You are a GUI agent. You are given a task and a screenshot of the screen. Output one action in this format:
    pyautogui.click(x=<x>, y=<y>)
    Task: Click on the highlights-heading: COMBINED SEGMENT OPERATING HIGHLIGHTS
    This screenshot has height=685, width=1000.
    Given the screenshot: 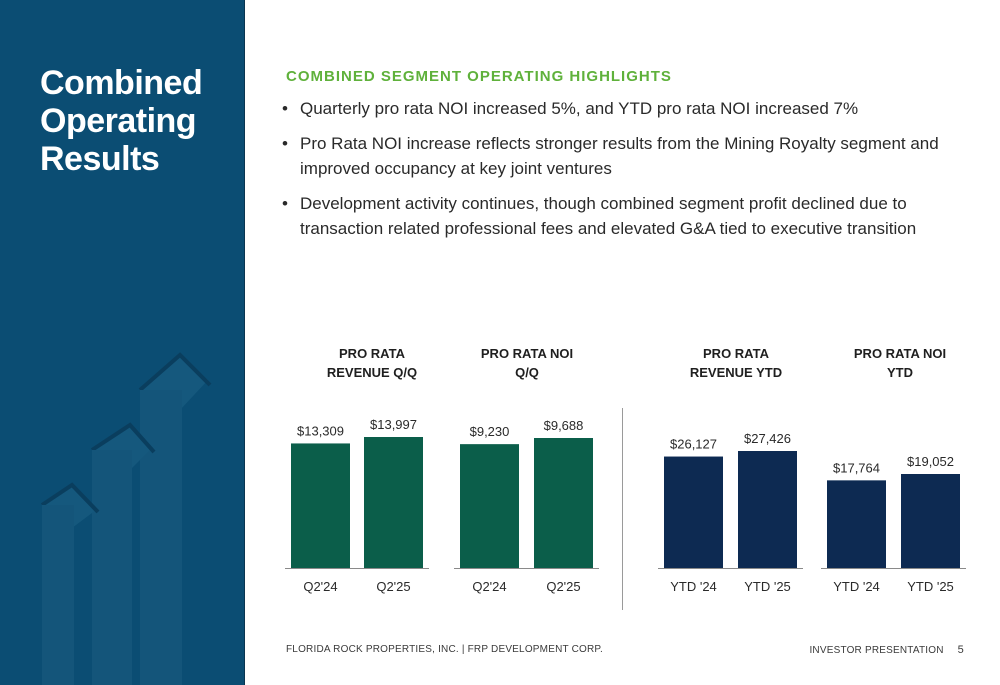 What is the action you would take?
    pyautogui.click(x=479, y=76)
    